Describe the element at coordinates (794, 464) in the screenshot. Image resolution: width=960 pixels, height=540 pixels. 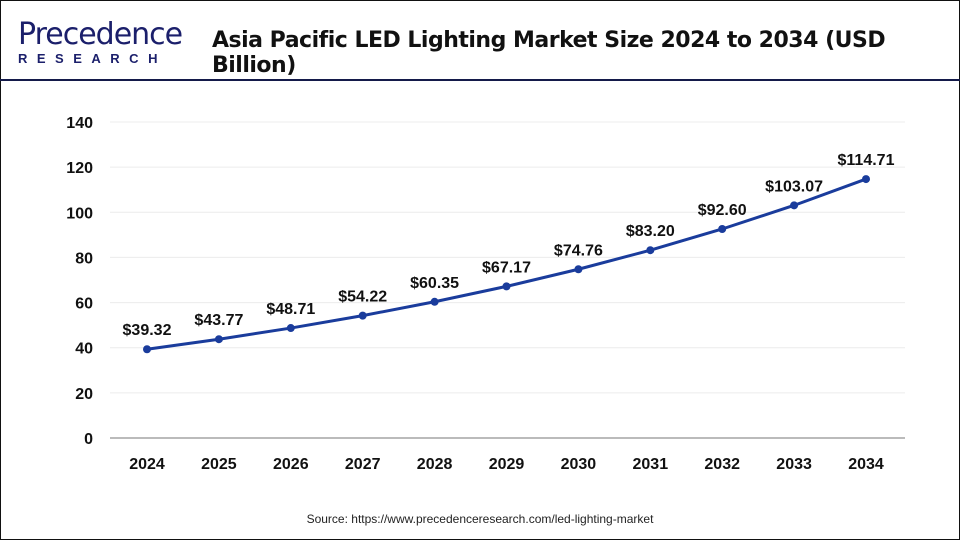
I see `x-tick-label: 2033` at that location.